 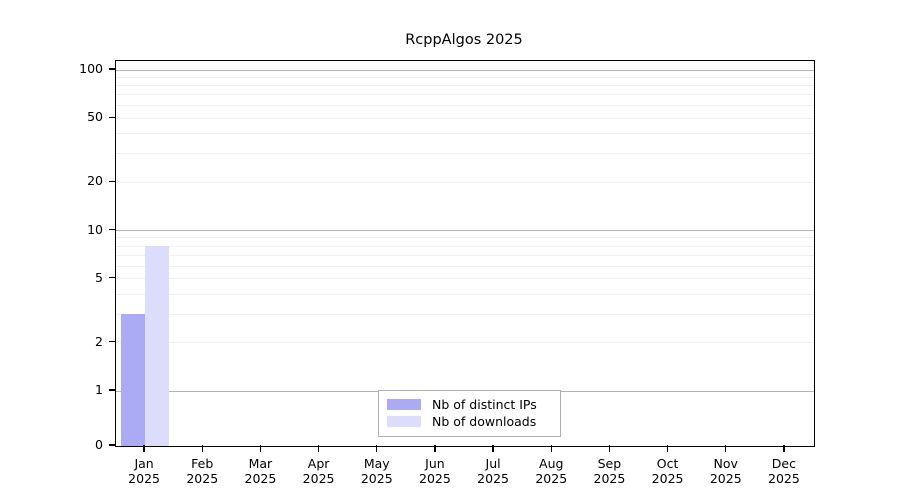 What do you see at coordinates (551, 463) in the screenshot?
I see `x-tick-month: Aug` at bounding box center [551, 463].